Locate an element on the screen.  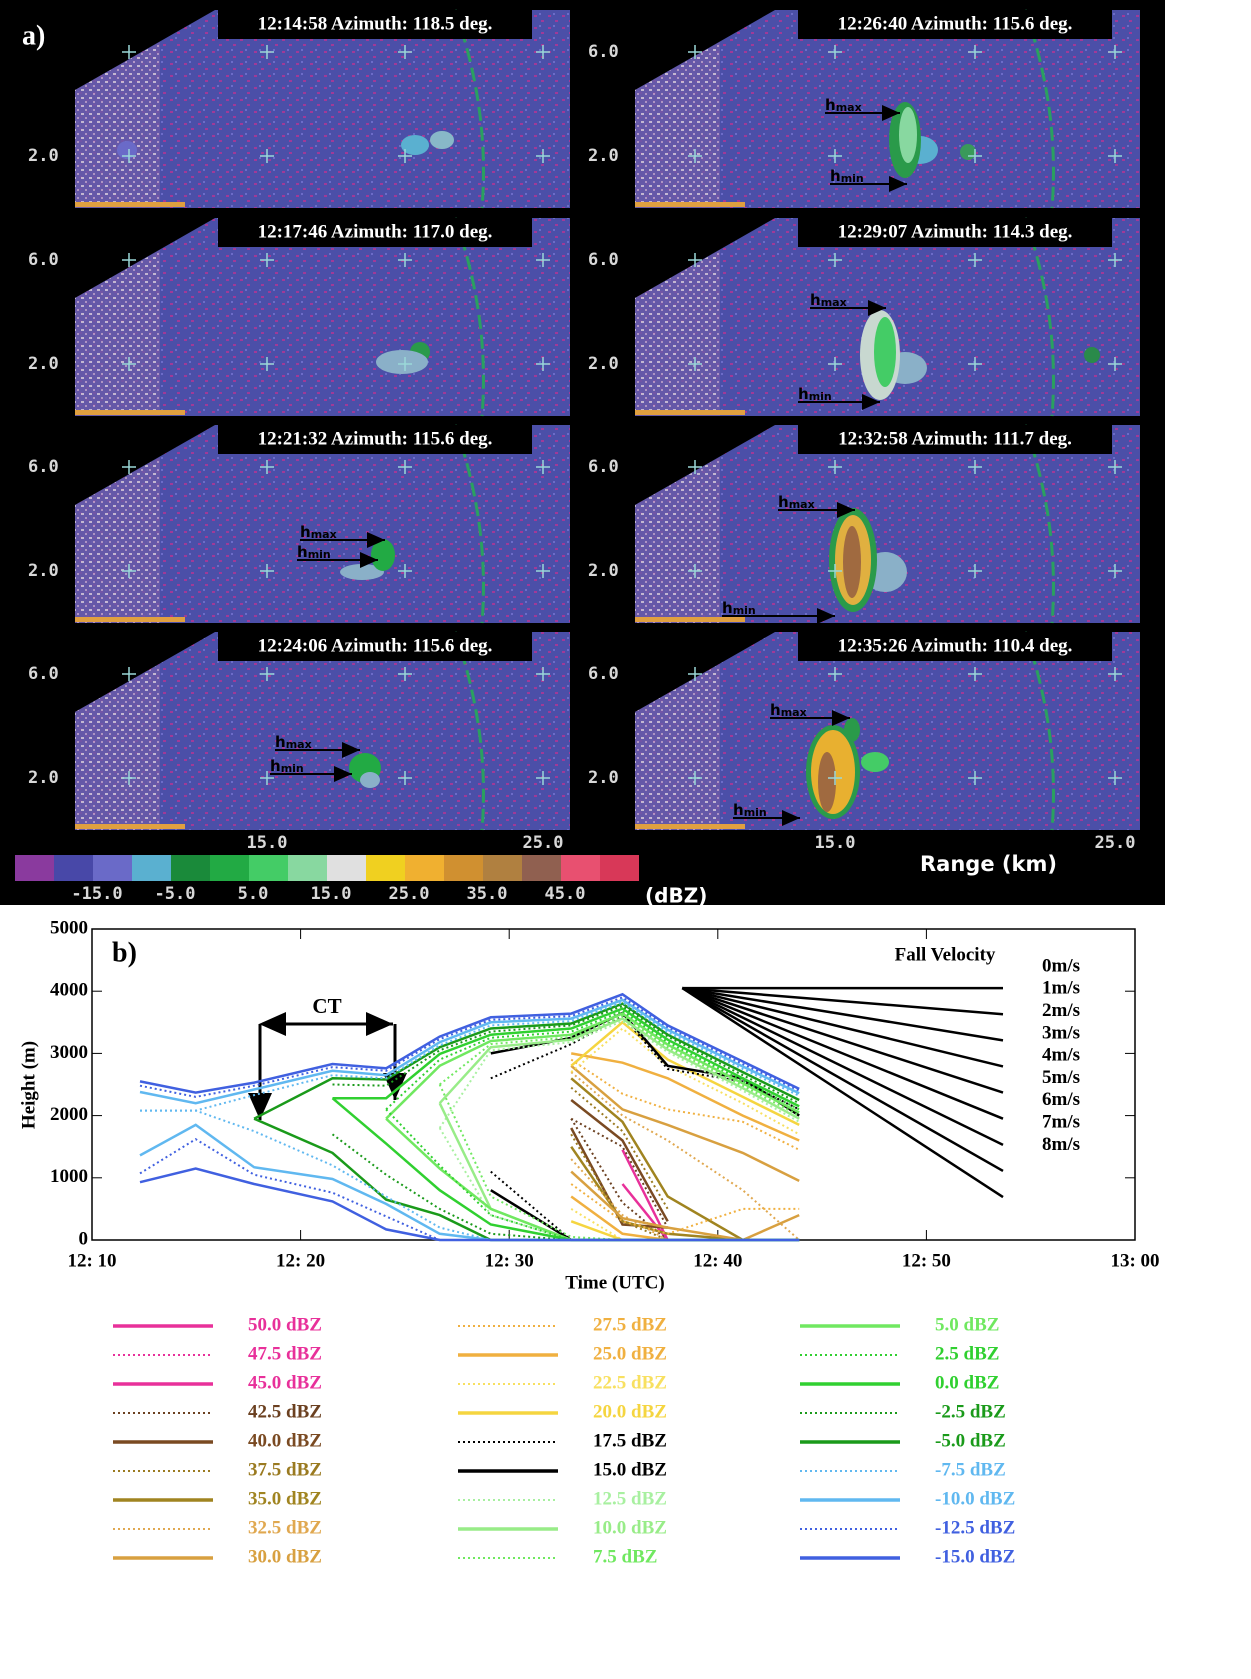
y-tick-label: 0 is located at coordinates (84, 1238).